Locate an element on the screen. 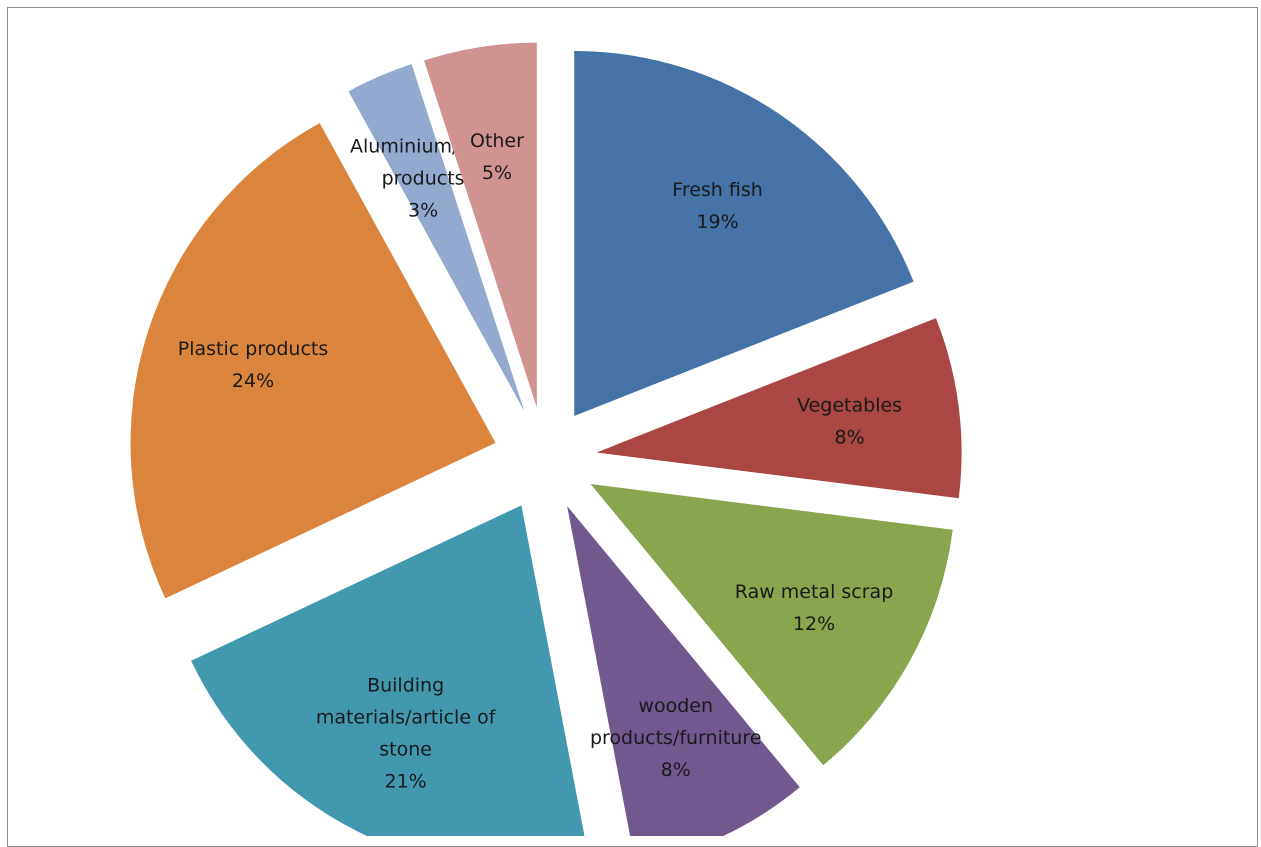  pie-slice-vegetables is located at coordinates (779, 408).